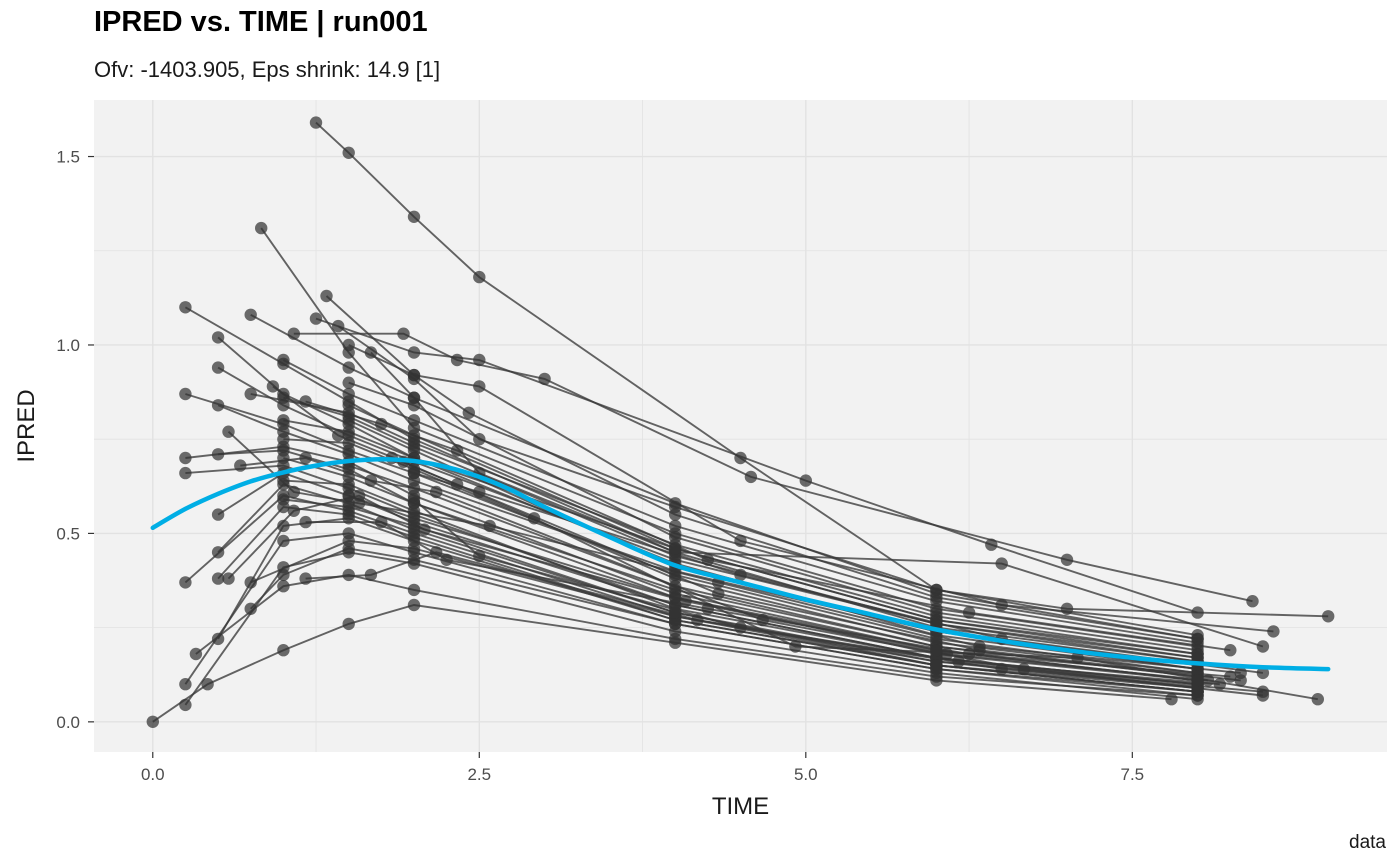 The height and width of the screenshot is (866, 1400). Describe the element at coordinates (806, 774) in the screenshot. I see `x-tick-label: 5.0` at that location.